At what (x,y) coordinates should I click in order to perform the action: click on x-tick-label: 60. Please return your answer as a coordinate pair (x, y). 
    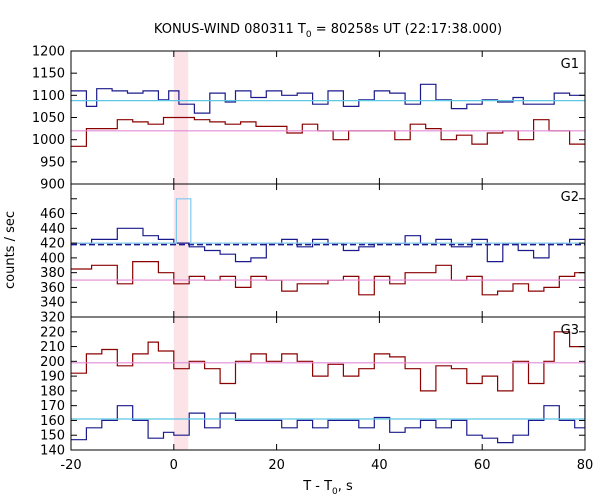
    Looking at the image, I should click on (482, 465).